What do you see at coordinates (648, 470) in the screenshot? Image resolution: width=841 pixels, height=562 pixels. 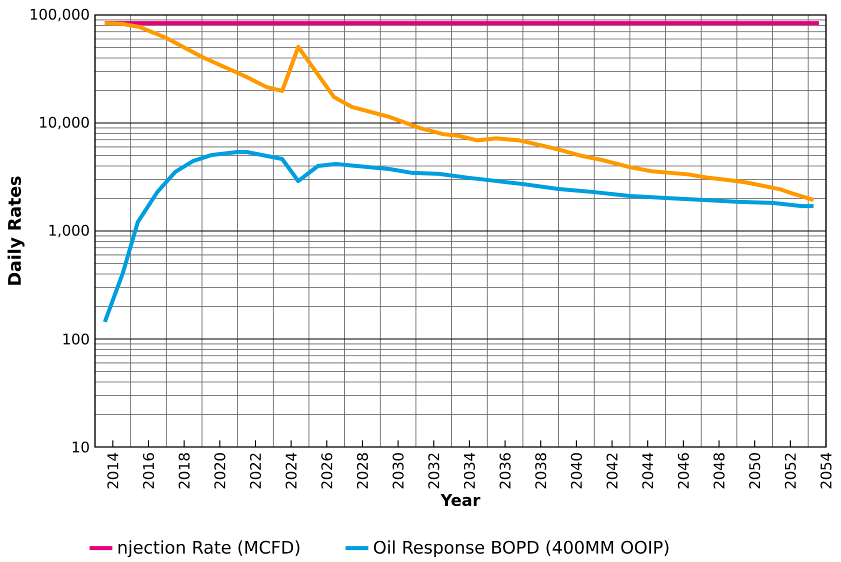 I see `x-tick-label: 2044` at bounding box center [648, 470].